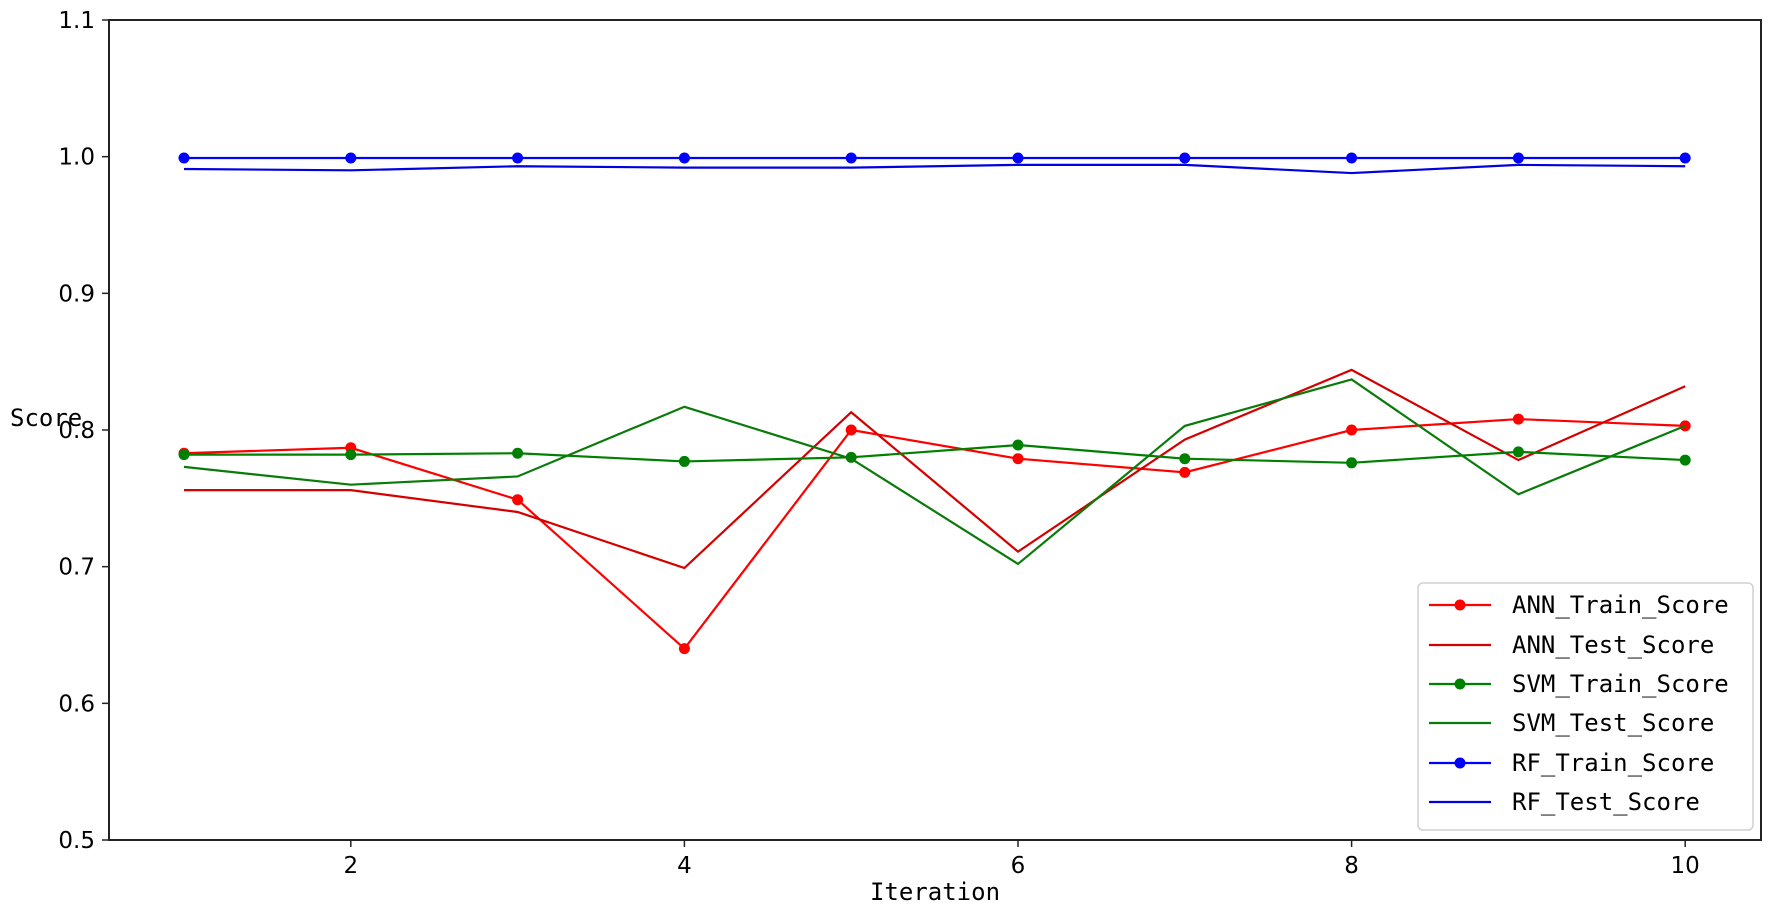  Describe the element at coordinates (684, 866) in the screenshot. I see `x-tick-label: 4` at that location.